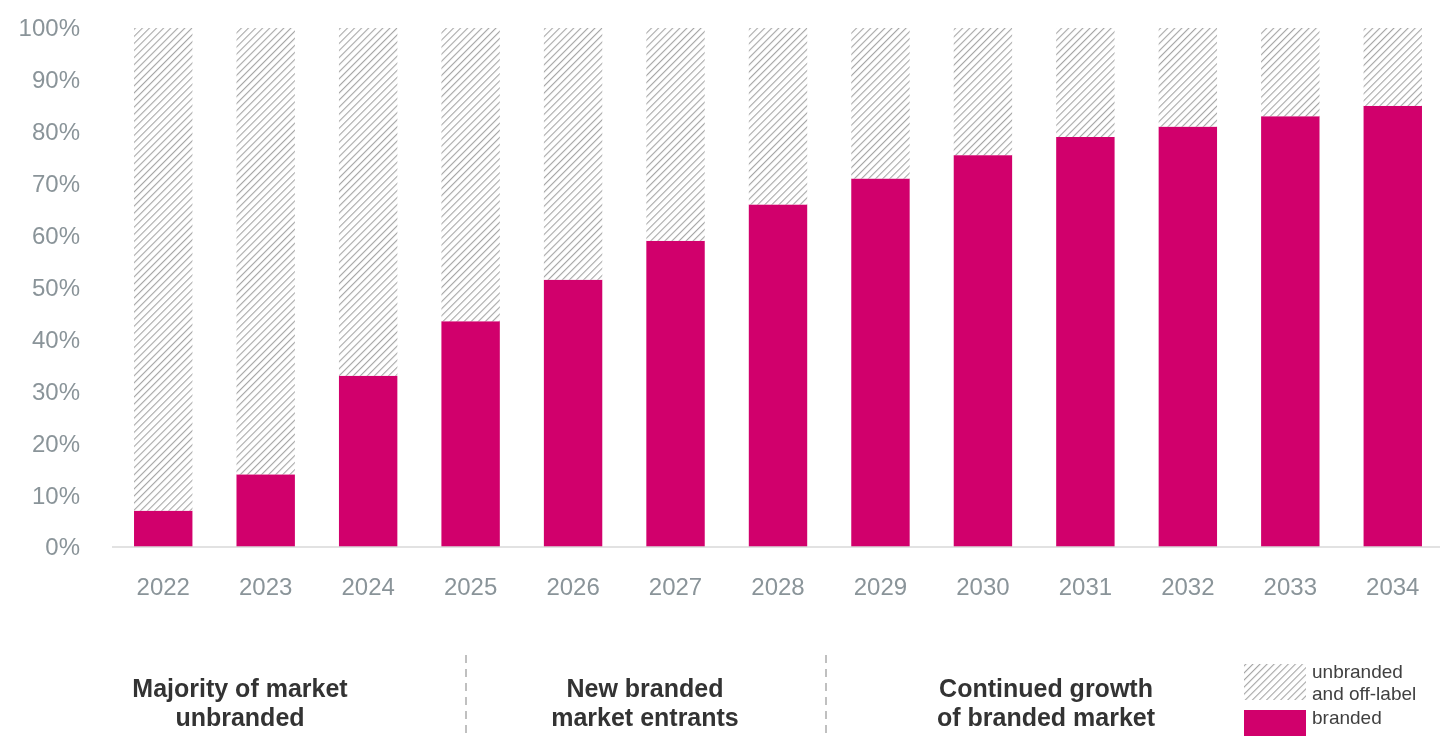  What do you see at coordinates (470, 586) in the screenshot?
I see `x-tick-label: 2025` at bounding box center [470, 586].